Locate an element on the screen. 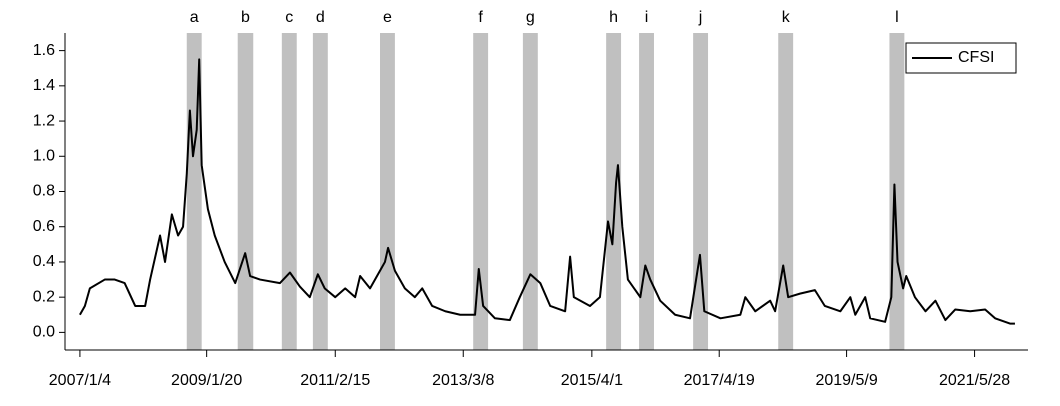 The width and height of the screenshot is (1060, 406). band-label: j is located at coordinates (700, 17).